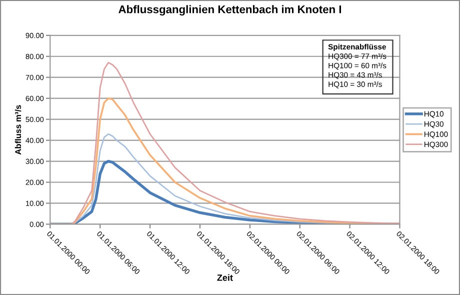  Describe the element at coordinates (229, 10) in the screenshot. I see `chart-title: Abflussganglinien Kettenbach im Knoten I` at that location.